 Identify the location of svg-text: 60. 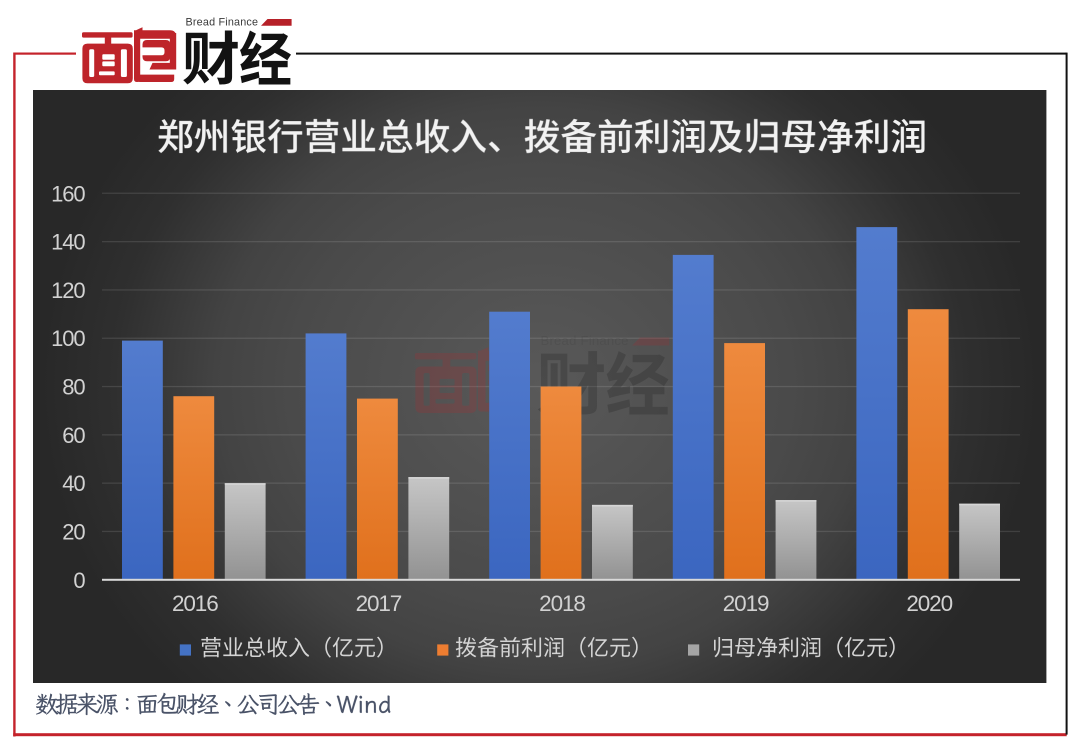
(73, 435).